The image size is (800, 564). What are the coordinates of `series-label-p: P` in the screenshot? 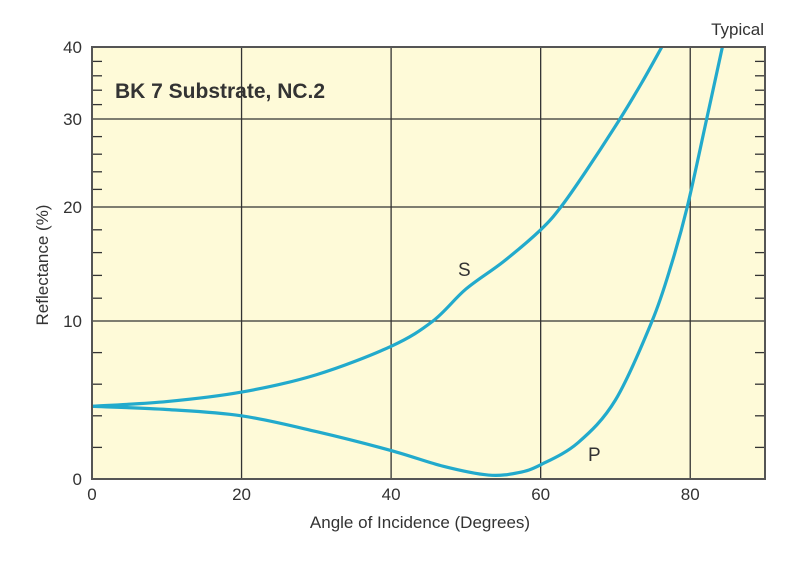 It's located at (594, 455).